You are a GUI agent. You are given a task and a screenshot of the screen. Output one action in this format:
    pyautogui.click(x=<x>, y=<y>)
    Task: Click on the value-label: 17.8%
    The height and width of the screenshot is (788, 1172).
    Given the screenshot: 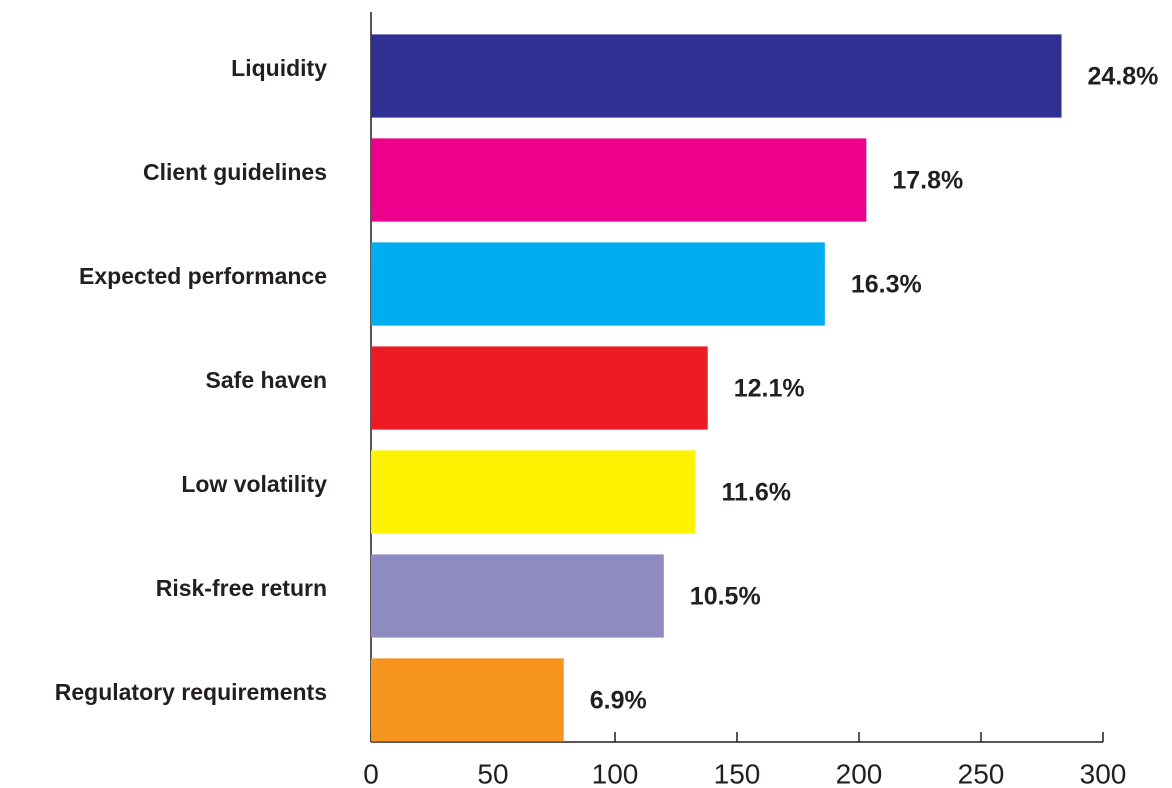 What is the action you would take?
    pyautogui.click(x=927, y=181)
    